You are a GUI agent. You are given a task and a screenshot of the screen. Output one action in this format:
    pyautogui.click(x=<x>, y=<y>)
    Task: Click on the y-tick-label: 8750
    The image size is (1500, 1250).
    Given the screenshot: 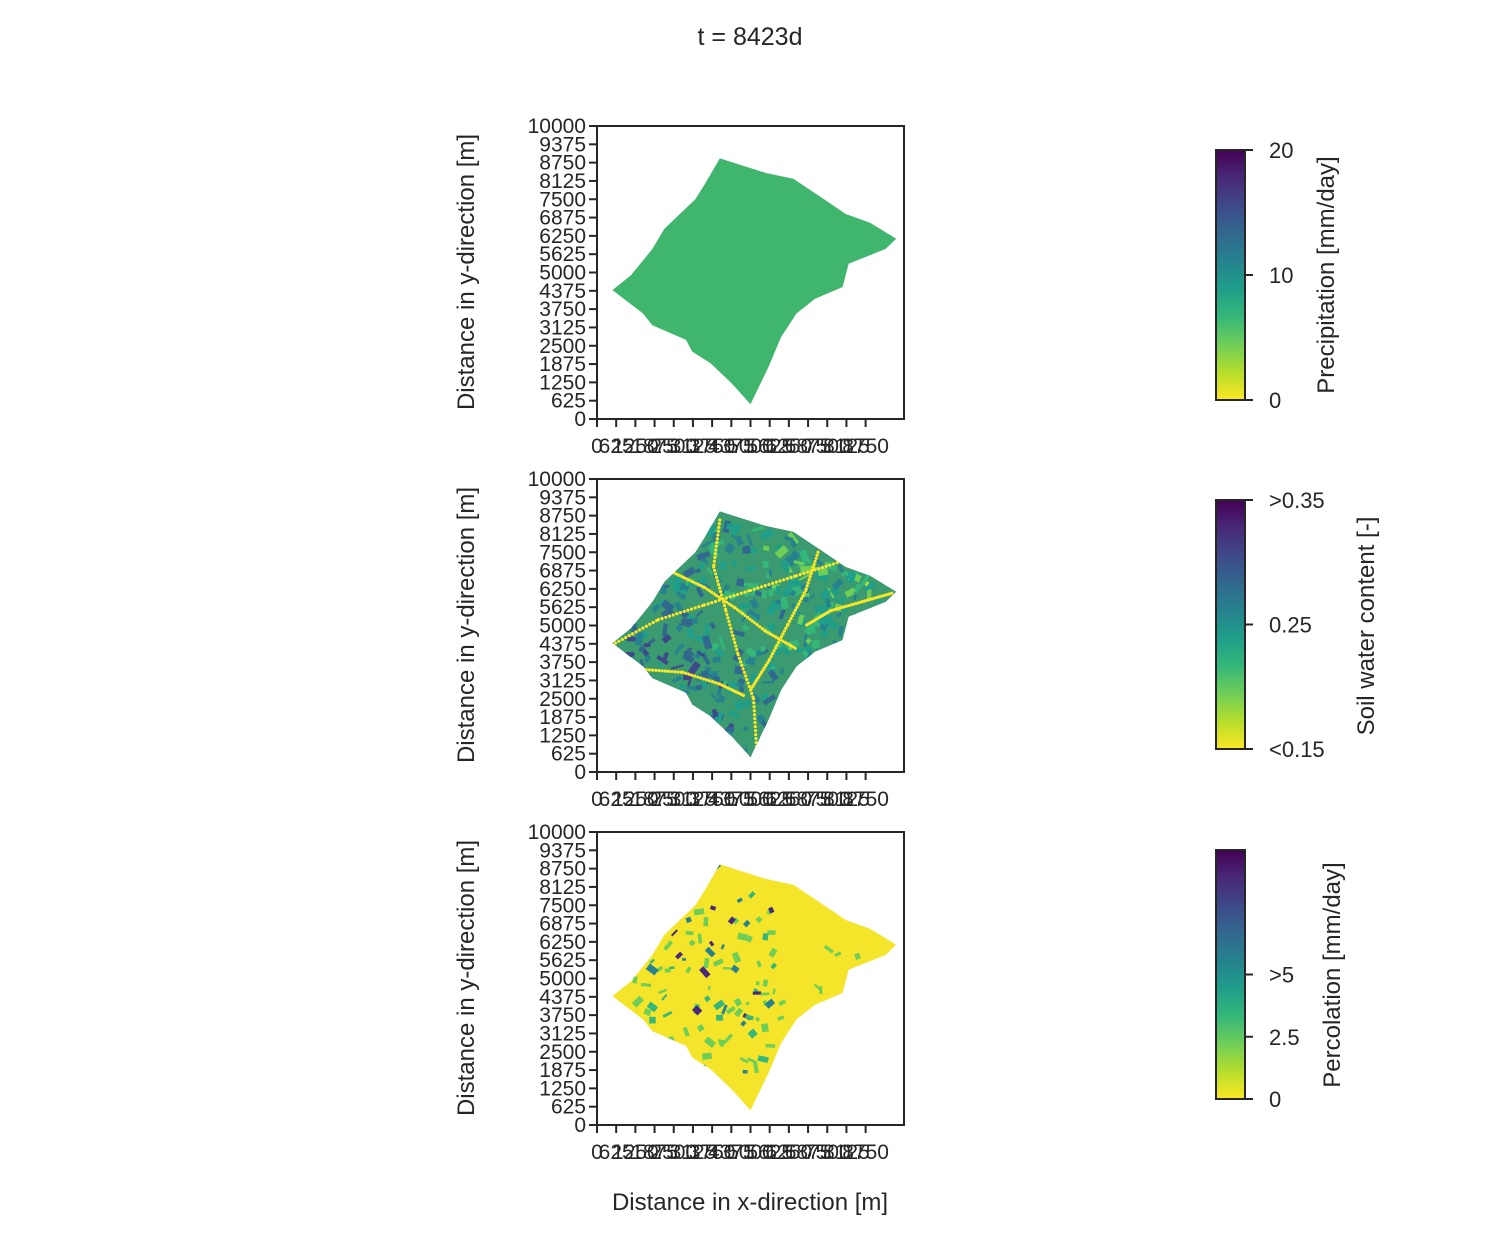 What is the action you would take?
    pyautogui.click(x=562, y=516)
    